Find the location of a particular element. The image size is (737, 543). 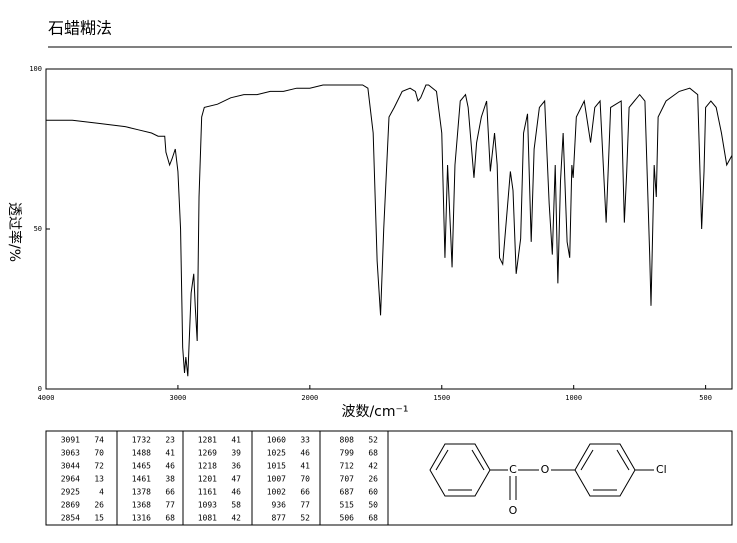

peak-transmittance: 13 is located at coordinates (99, 479).